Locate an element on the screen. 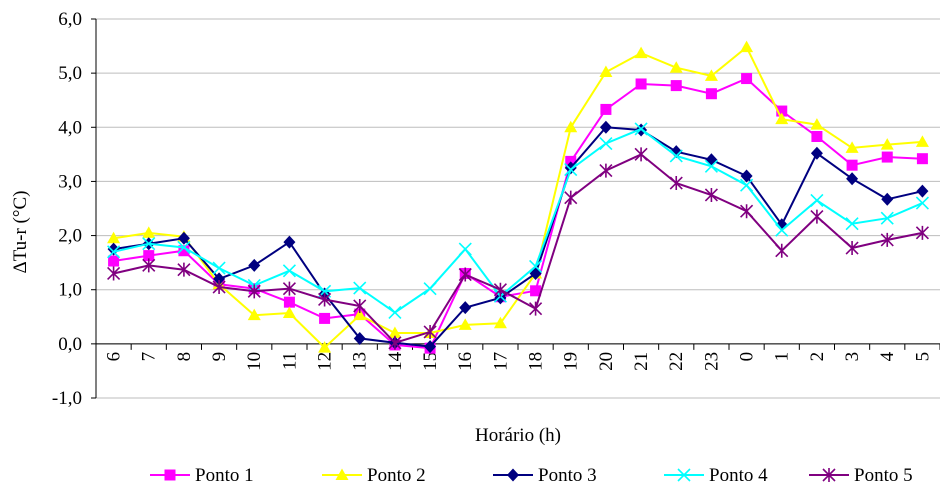  x-tick-label: 4 is located at coordinates (887, 356).